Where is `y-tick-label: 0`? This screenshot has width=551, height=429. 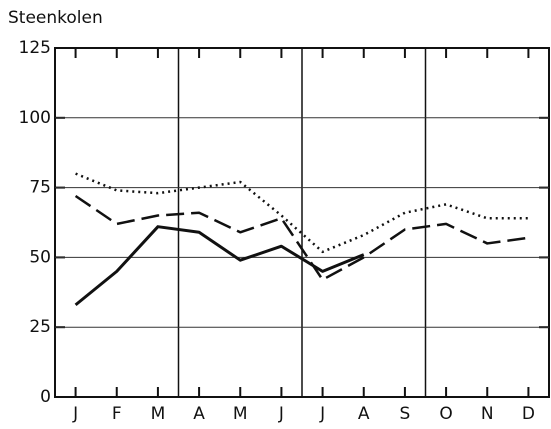 y-tick-label: 0 is located at coordinates (45, 397).